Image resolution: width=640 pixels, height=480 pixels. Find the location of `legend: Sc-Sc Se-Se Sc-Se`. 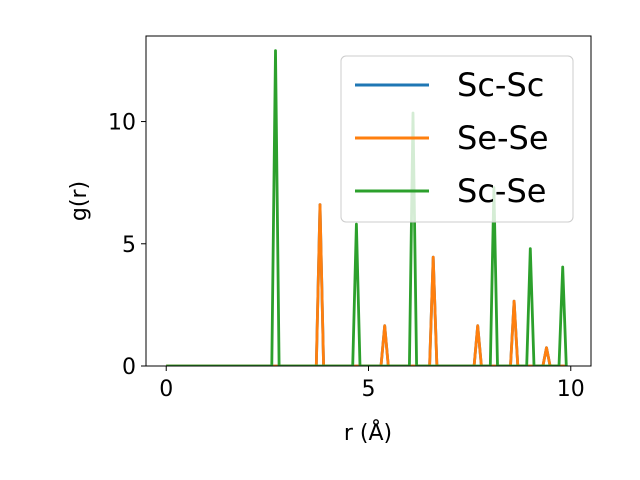

legend: Sc-Sc Se-Se Sc-Se is located at coordinates (457, 139).